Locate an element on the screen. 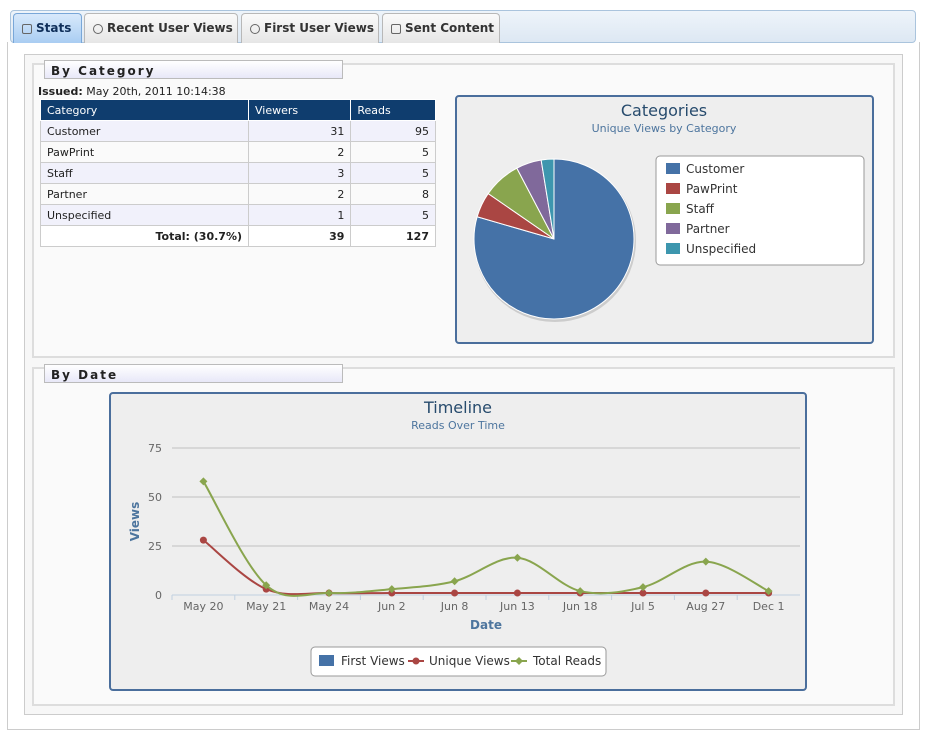 The width and height of the screenshot is (926, 740). table-row: PawPrint 2 5 is located at coordinates (238, 152).